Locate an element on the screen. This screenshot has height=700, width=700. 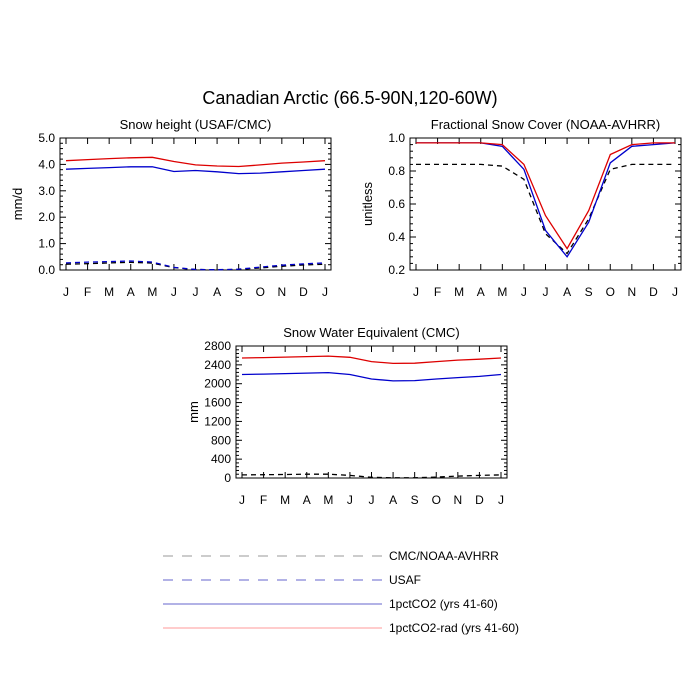
snow-water-equivalent-ytick-label: 400 is located at coordinates (221, 459).